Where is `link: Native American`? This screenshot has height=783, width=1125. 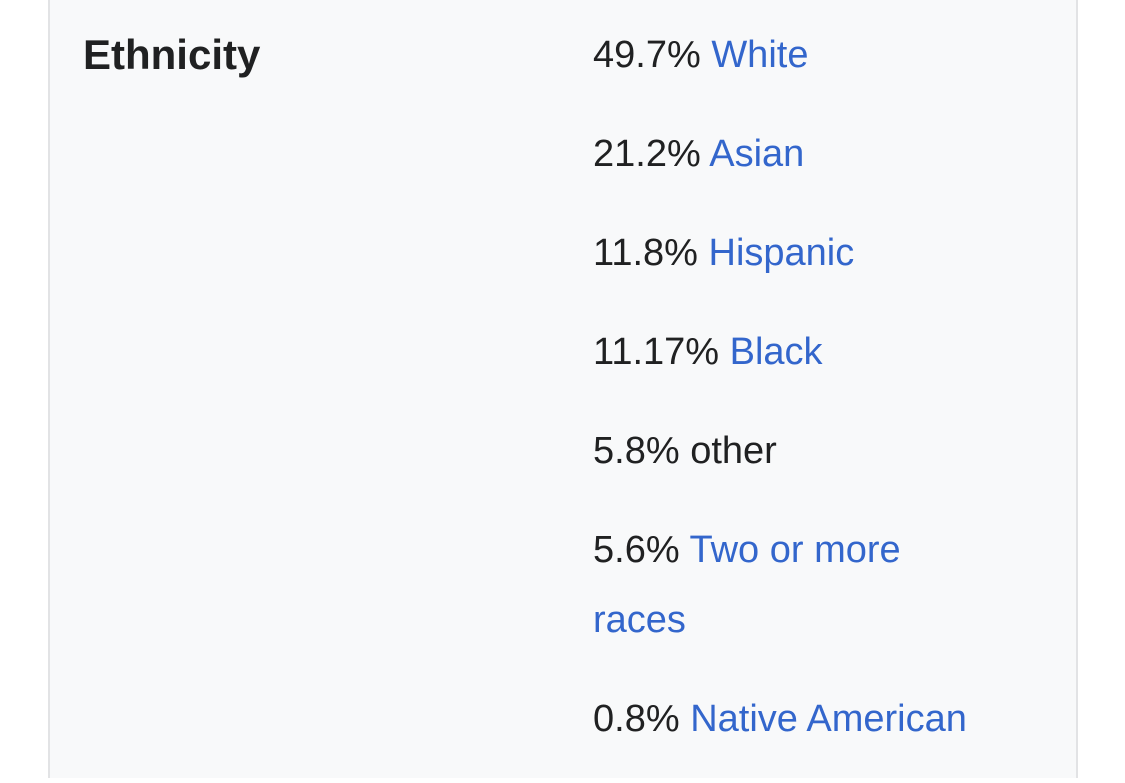 link: Native American is located at coordinates (828, 719).